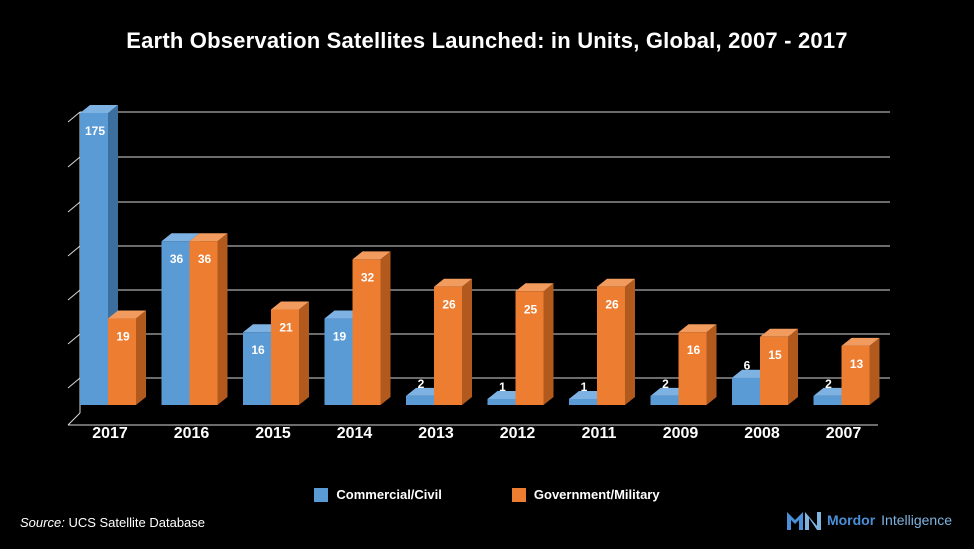 This screenshot has height=549, width=974. What do you see at coordinates (611, 345) in the screenshot?
I see `bar-government-2011` at bounding box center [611, 345].